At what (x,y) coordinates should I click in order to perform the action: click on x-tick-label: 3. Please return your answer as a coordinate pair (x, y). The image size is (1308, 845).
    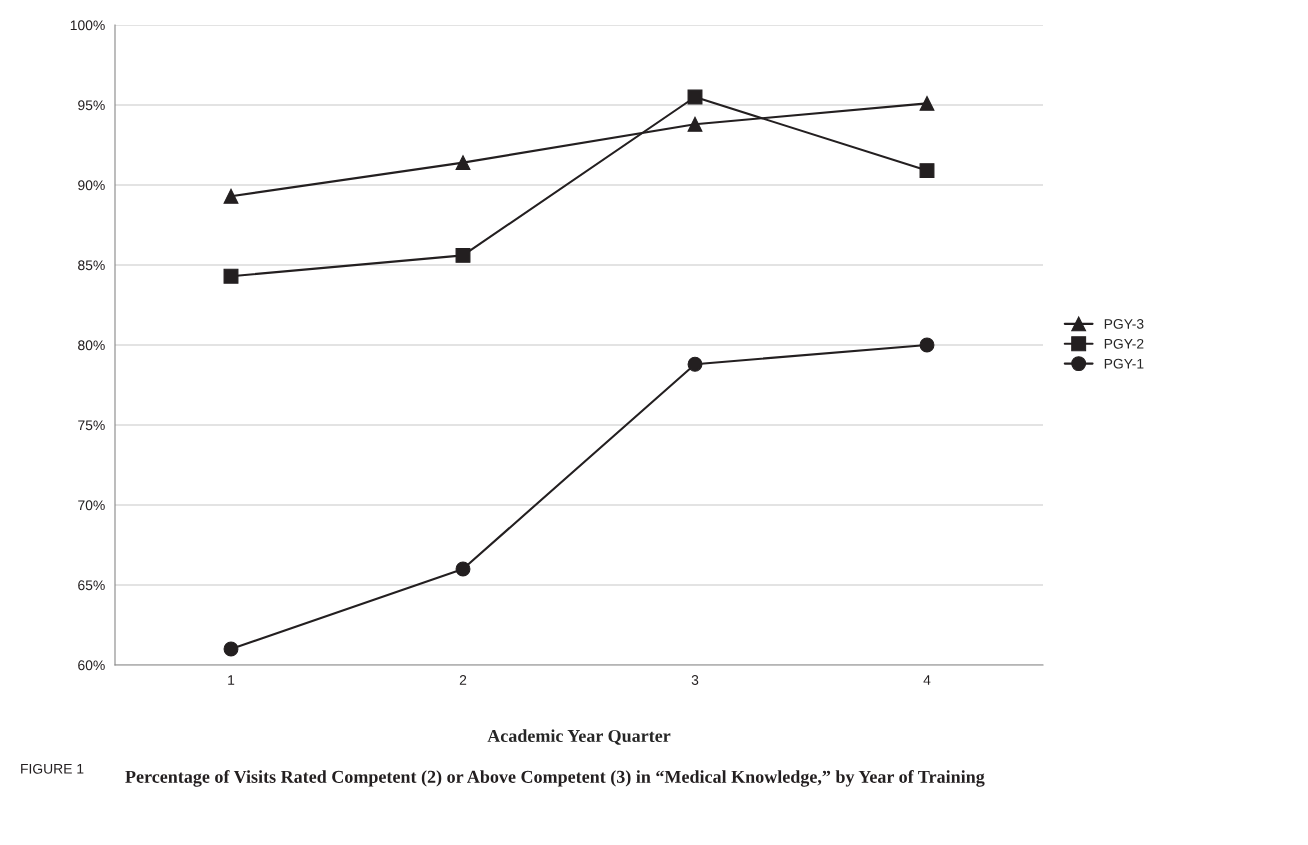
    Looking at the image, I should click on (695, 680).